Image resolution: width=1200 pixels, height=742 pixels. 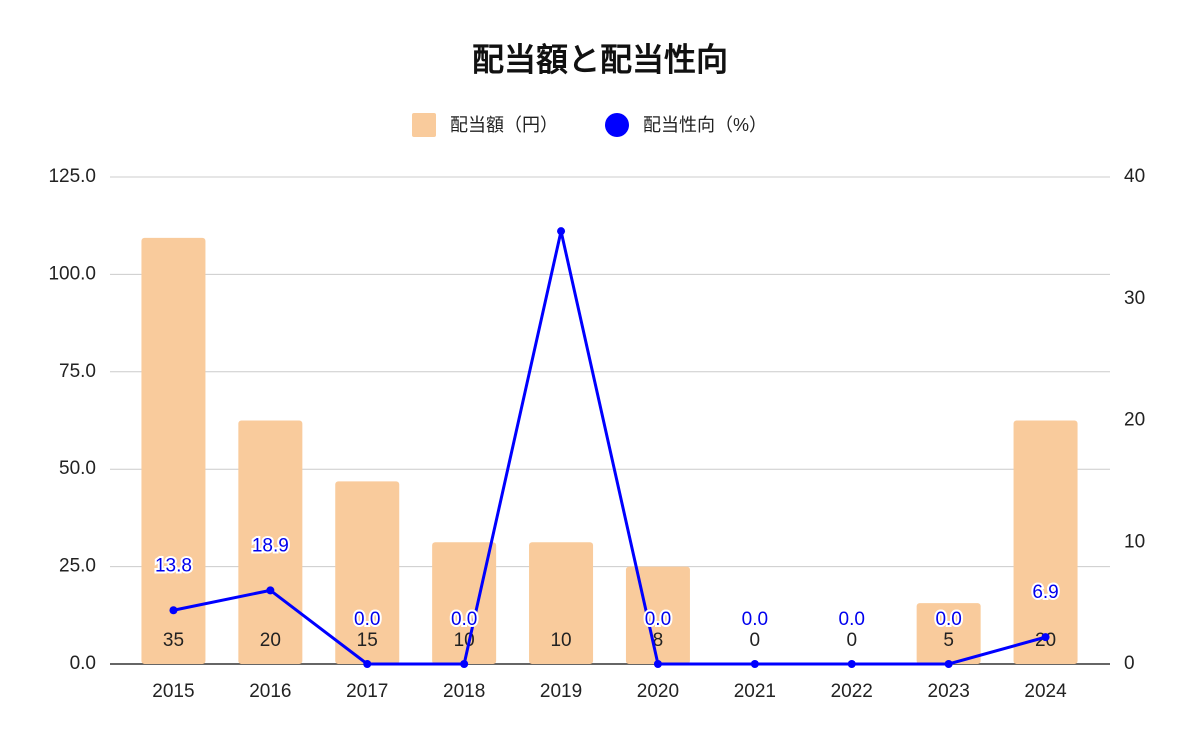 What do you see at coordinates (504, 125) in the screenshot?
I see `legend-label: 配当額（円）` at bounding box center [504, 125].